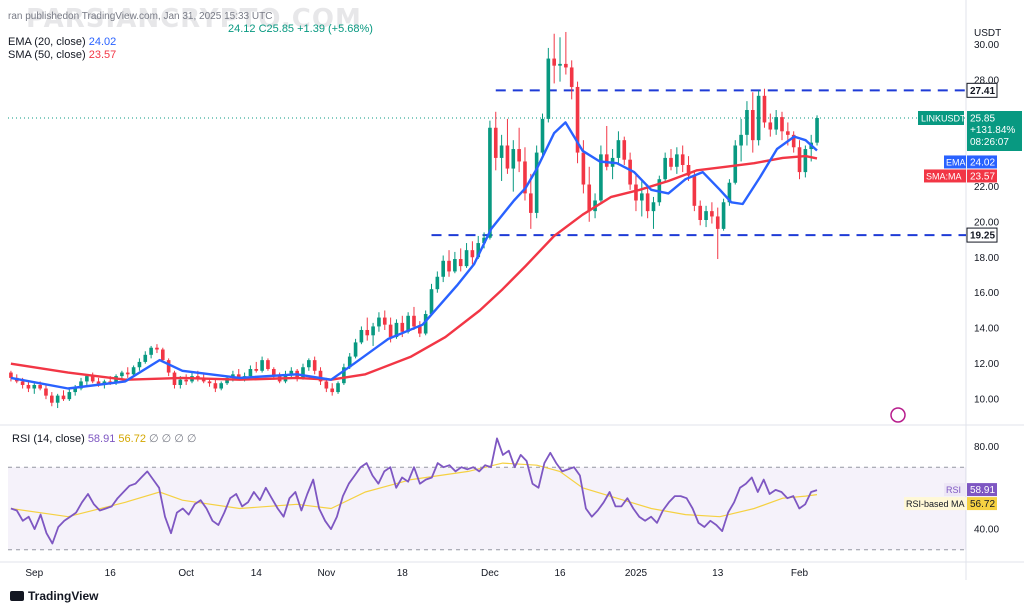  Describe the element at coordinates (111, 573) in the screenshot. I see `time-tick-label: 16` at that location.